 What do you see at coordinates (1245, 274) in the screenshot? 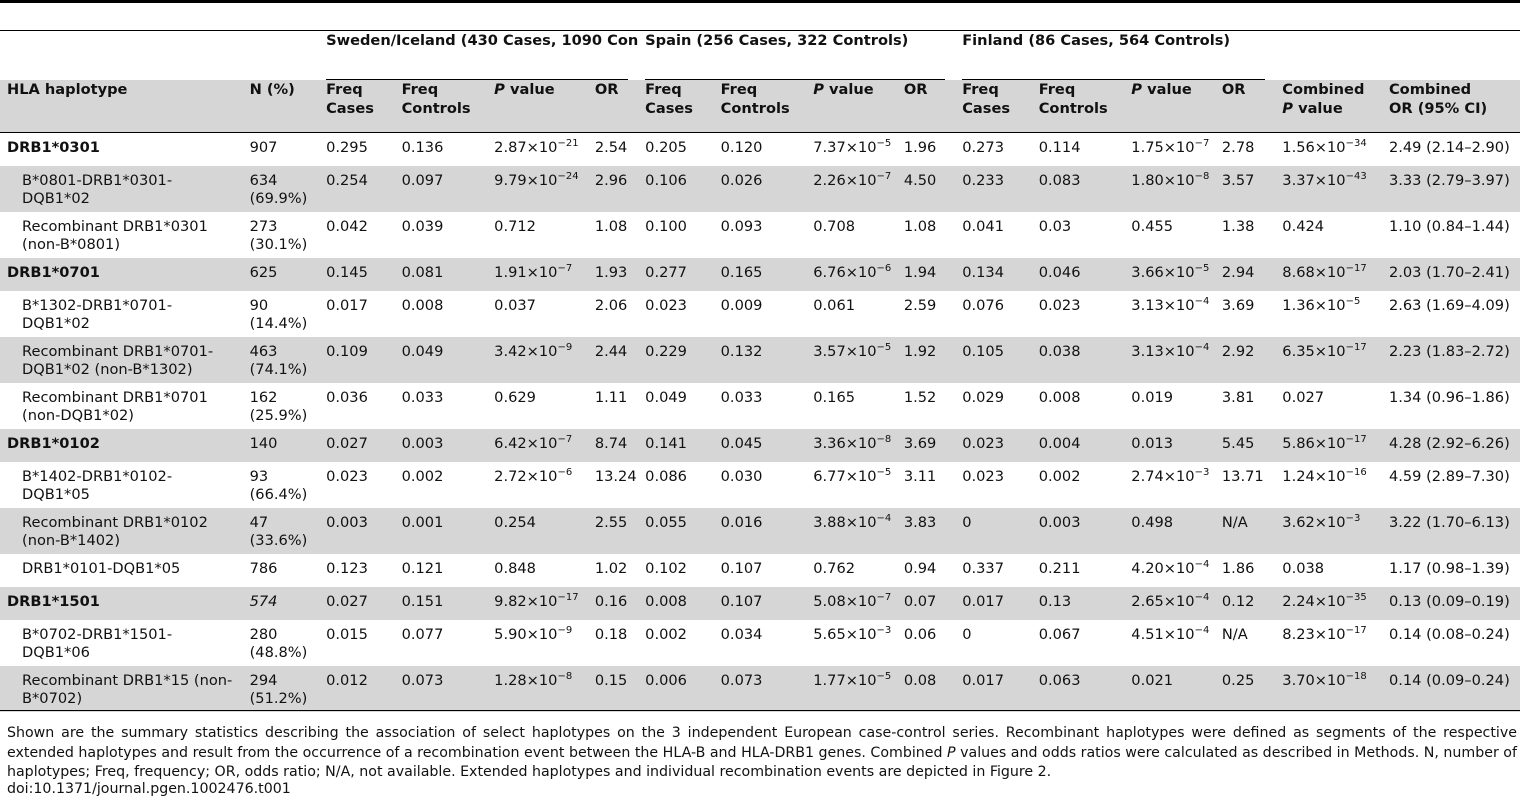
I see `cell: 2.94` at bounding box center [1245, 274].